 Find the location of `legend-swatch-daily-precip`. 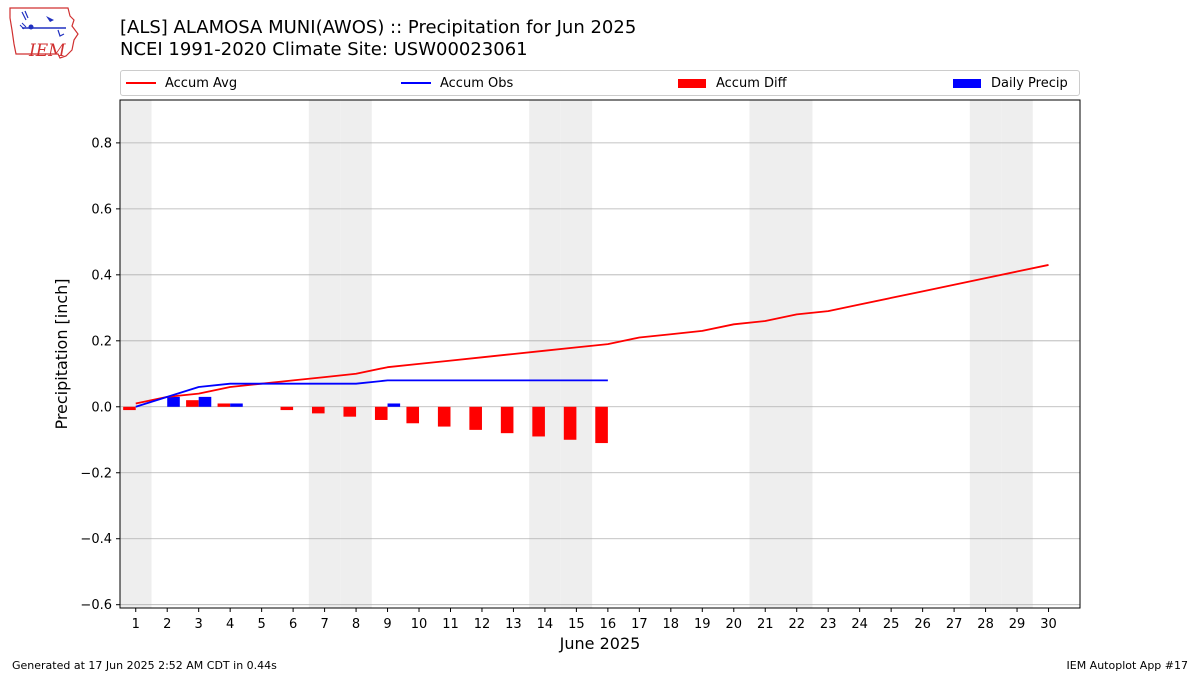

legend-swatch-daily-precip is located at coordinates (967, 83).